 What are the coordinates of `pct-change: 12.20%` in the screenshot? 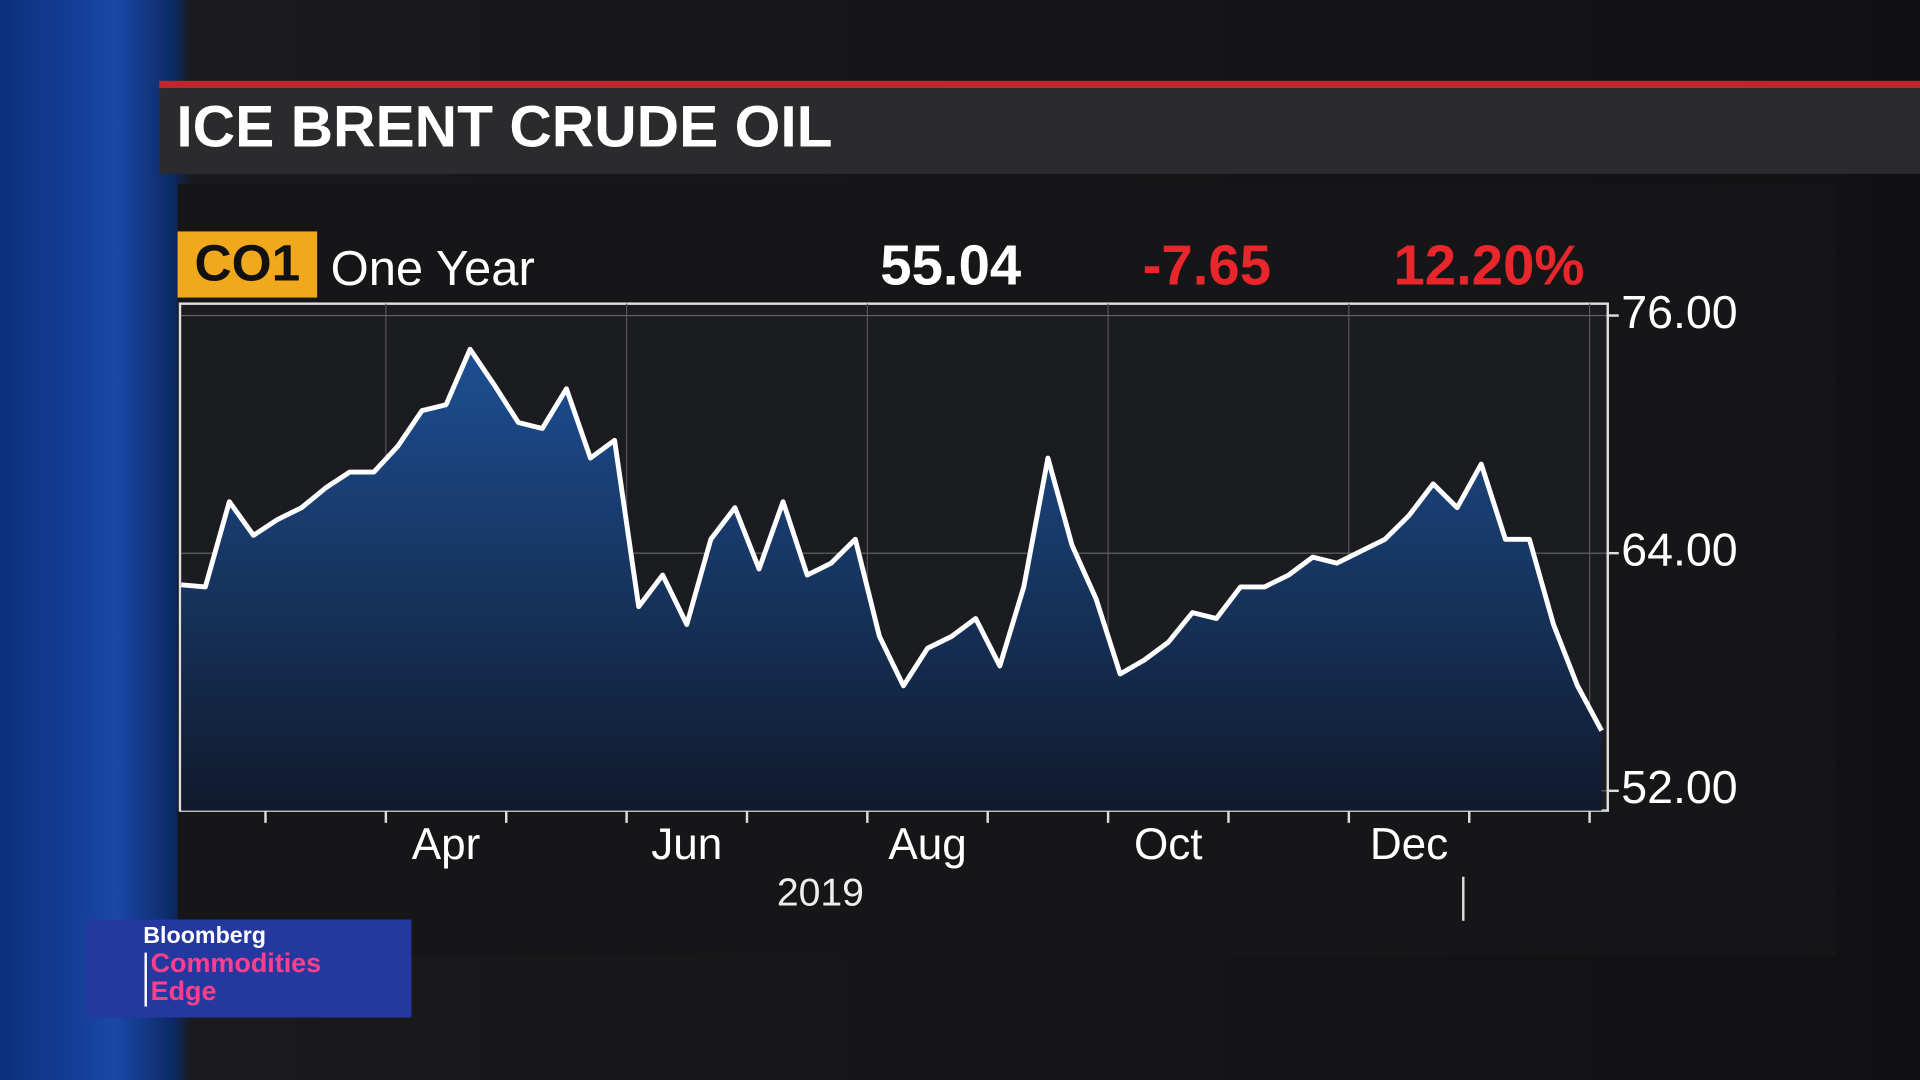 It's located at (1488, 264).